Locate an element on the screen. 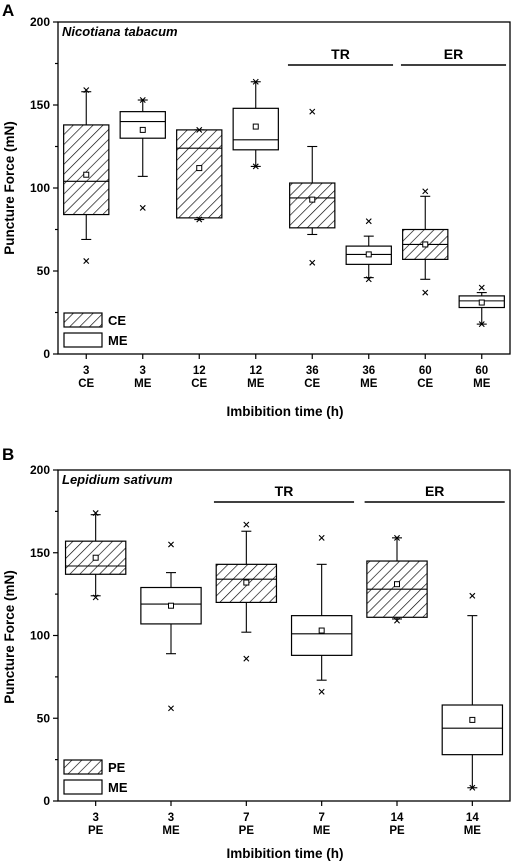  legend-swatch-pe-b is located at coordinates (83, 767).